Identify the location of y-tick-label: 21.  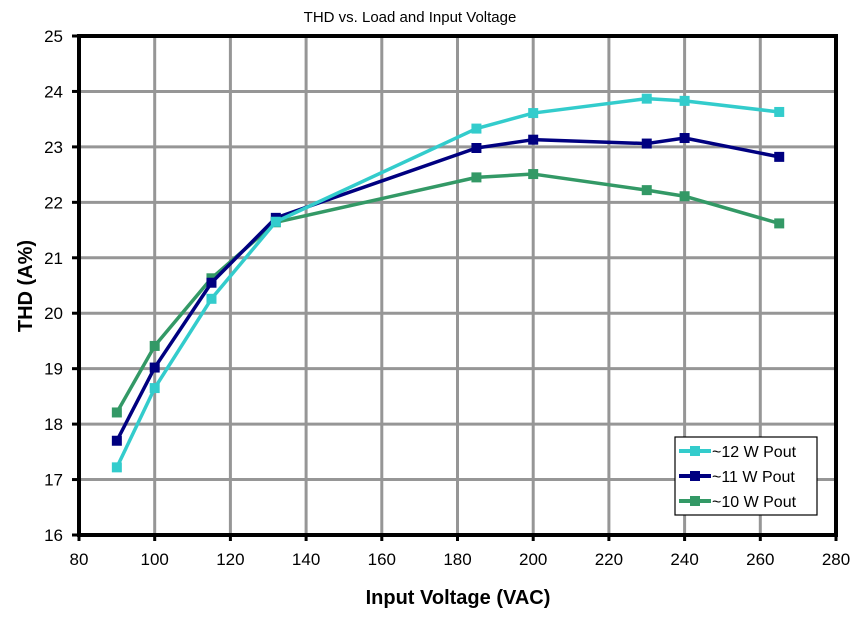
(53, 258).